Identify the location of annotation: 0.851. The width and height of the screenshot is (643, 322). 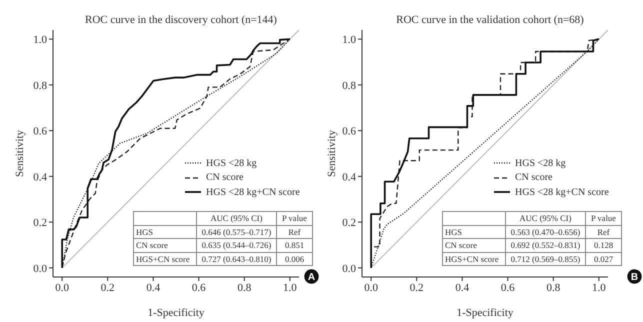
(294, 245).